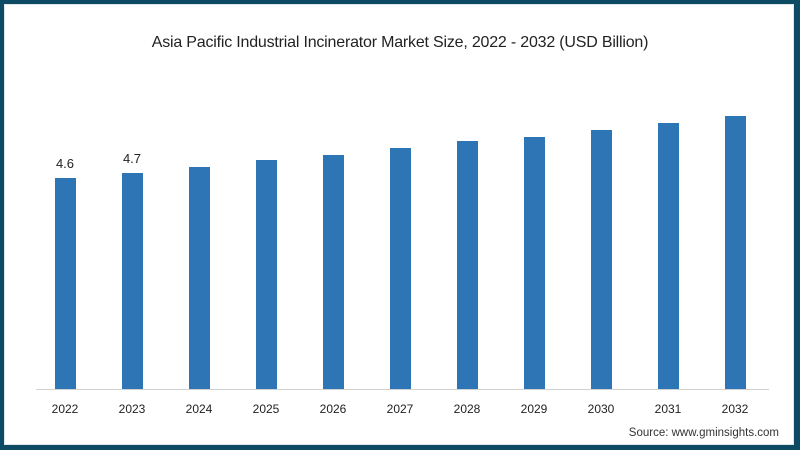 The image size is (800, 450). What do you see at coordinates (65, 409) in the screenshot?
I see `x-tick-label: 2022` at bounding box center [65, 409].